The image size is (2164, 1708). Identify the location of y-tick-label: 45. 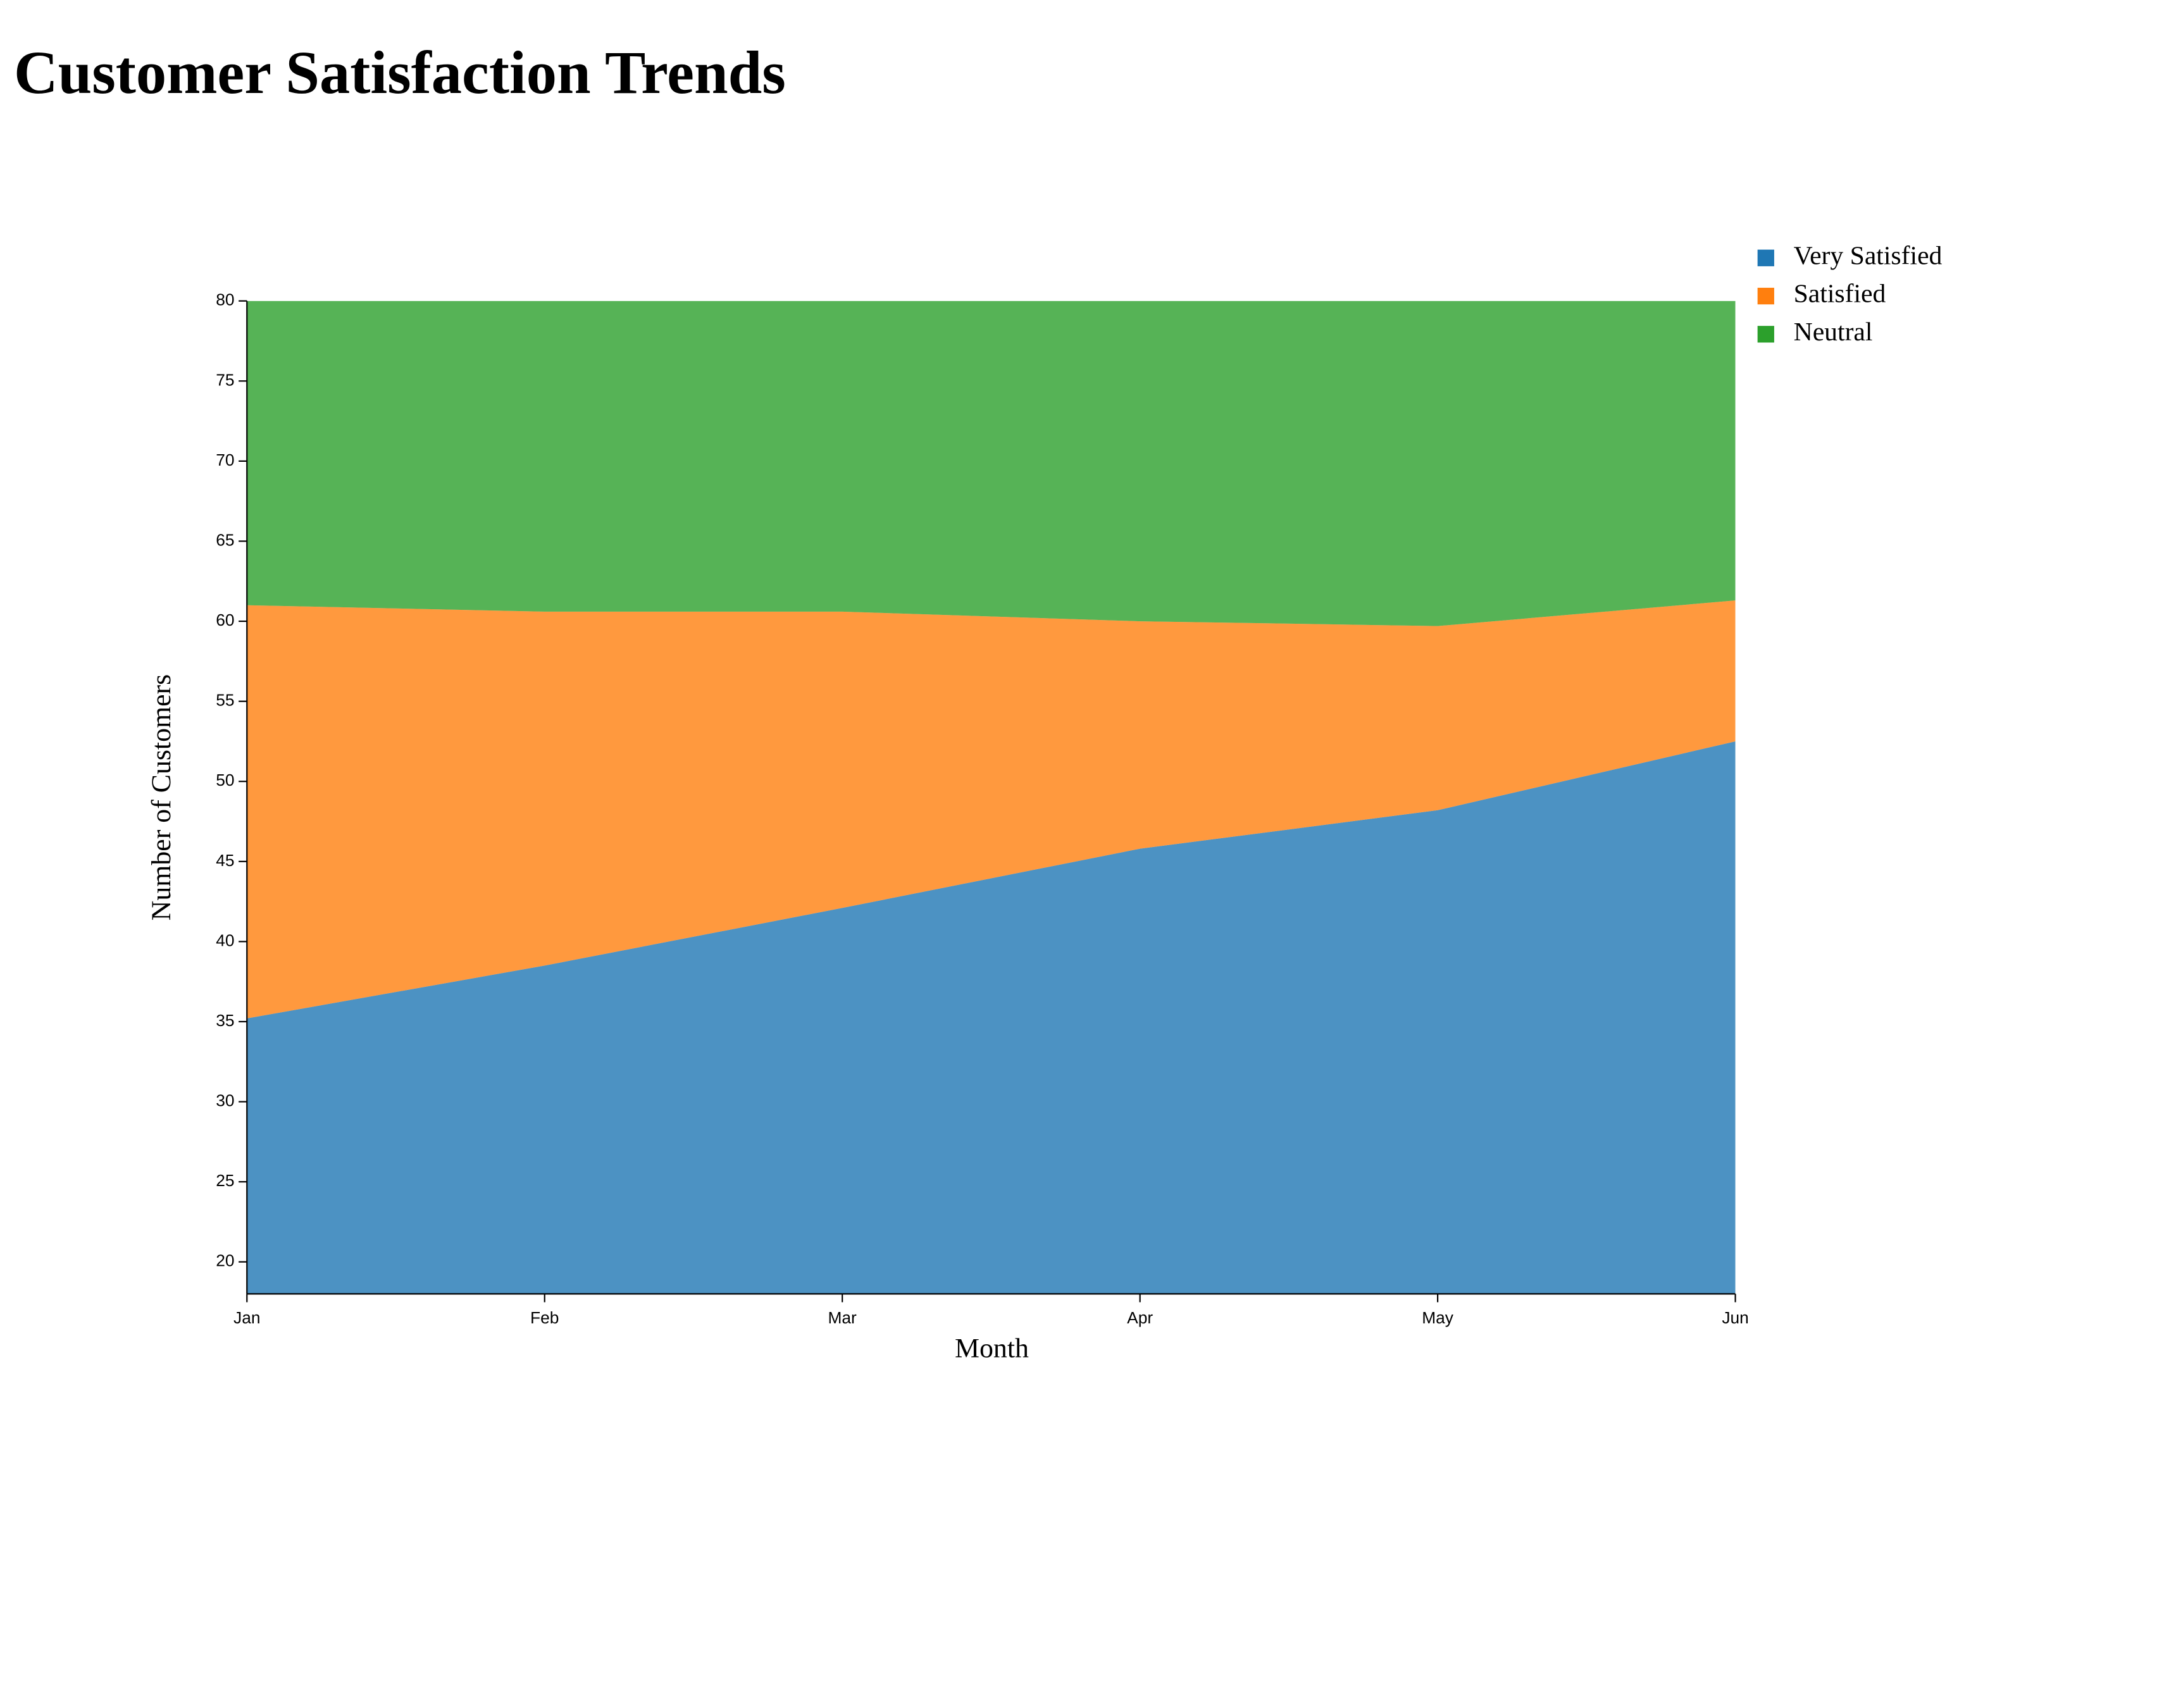
(225, 861).